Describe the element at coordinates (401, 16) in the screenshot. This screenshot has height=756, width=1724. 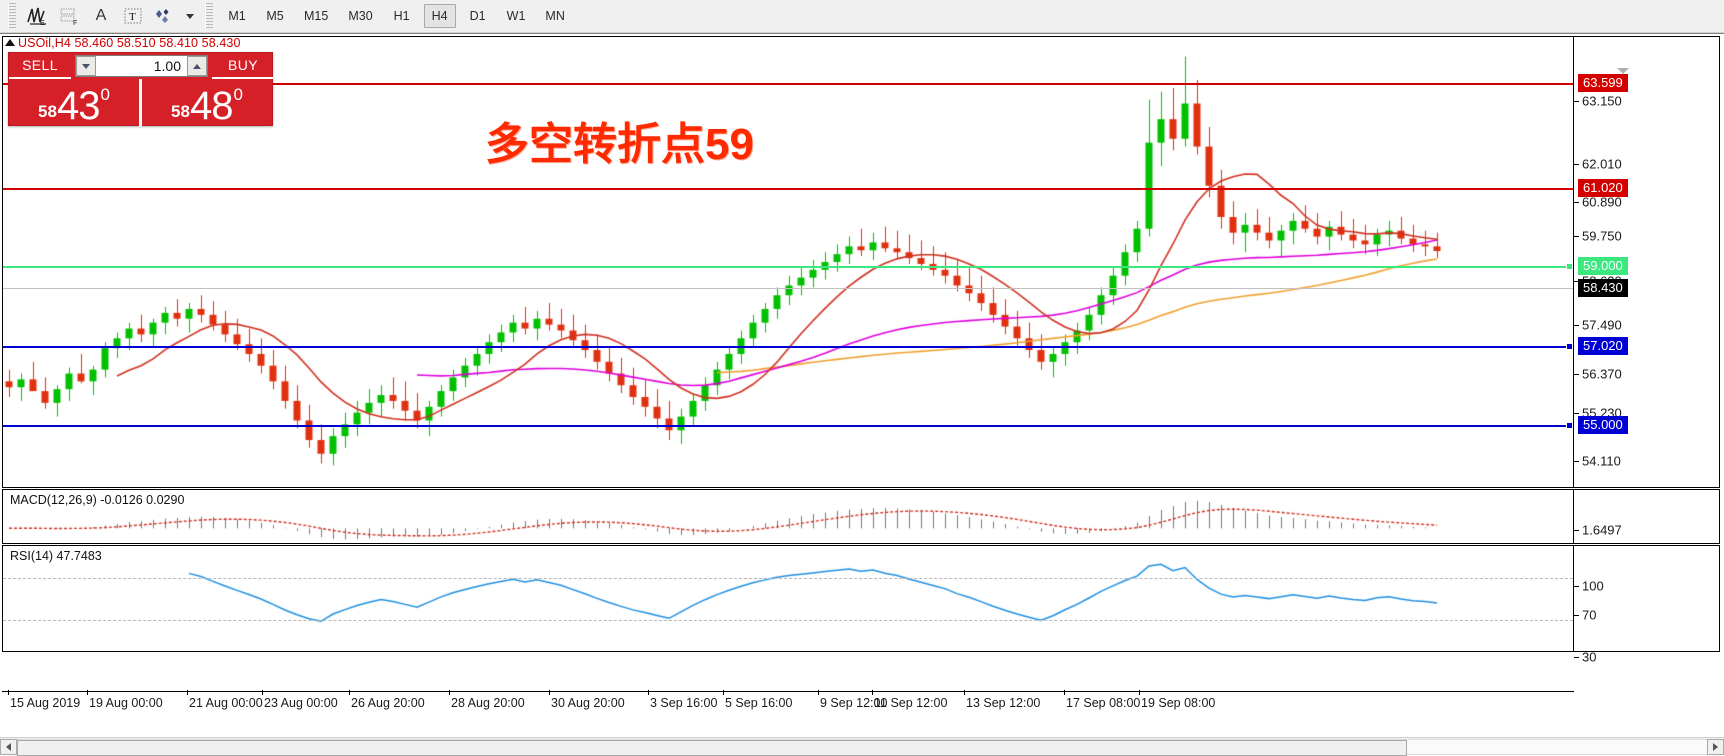
I see `tab-timeframe-h1: H1` at that location.